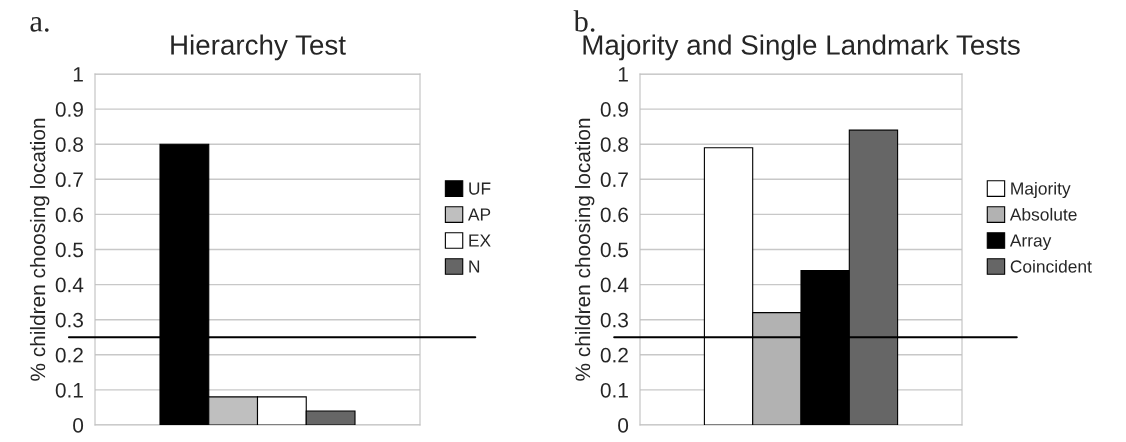 This screenshot has width=1126, height=442. What do you see at coordinates (801, 47) in the screenshot?
I see `chart-title: Majority and Single Landmark Tests` at bounding box center [801, 47].